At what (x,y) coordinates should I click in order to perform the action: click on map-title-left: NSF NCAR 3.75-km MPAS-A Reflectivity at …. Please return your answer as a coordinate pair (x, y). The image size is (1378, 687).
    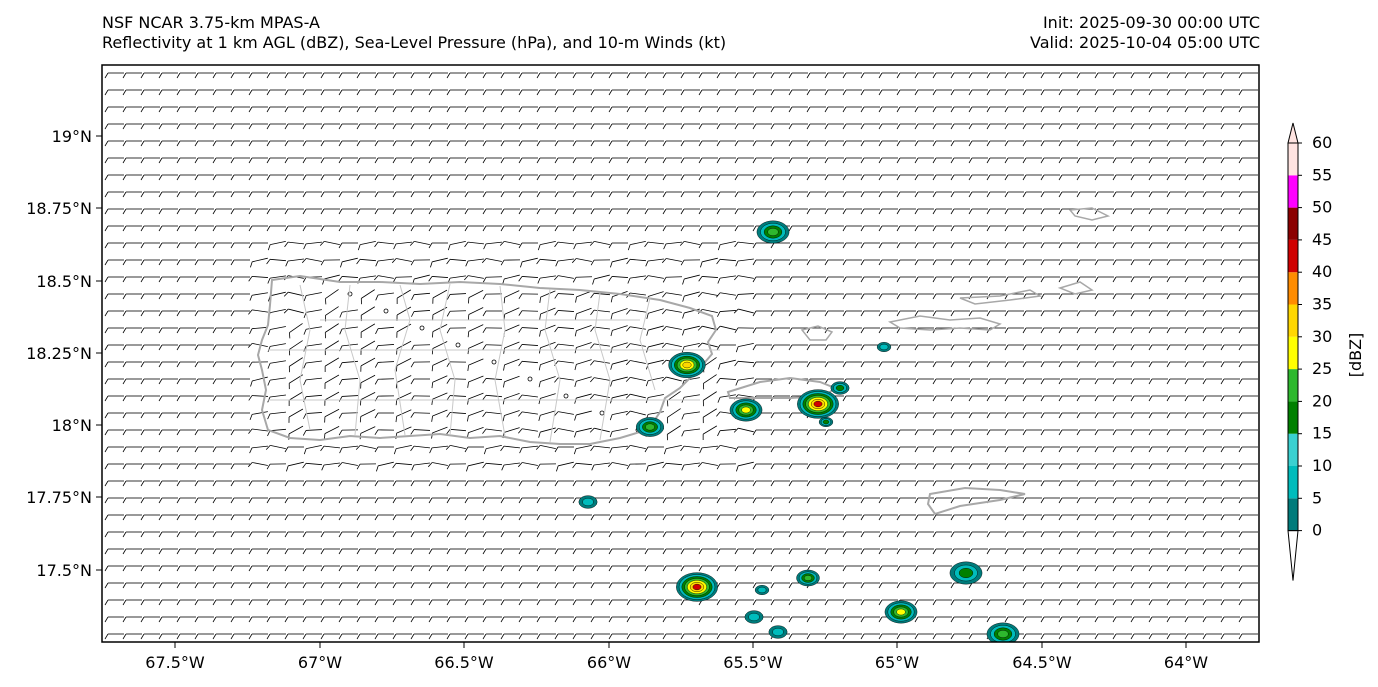
    Looking at the image, I should click on (414, 33).